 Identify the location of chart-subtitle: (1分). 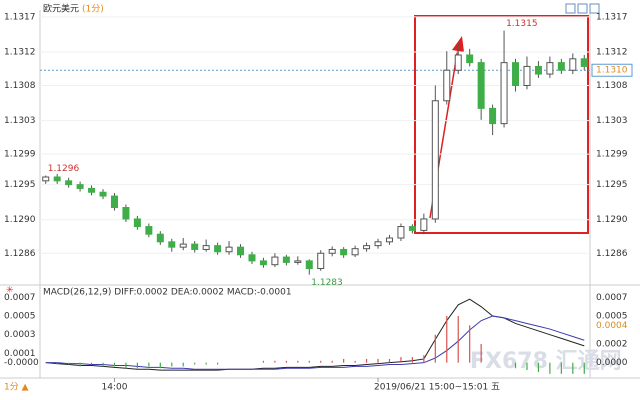
(93, 9).